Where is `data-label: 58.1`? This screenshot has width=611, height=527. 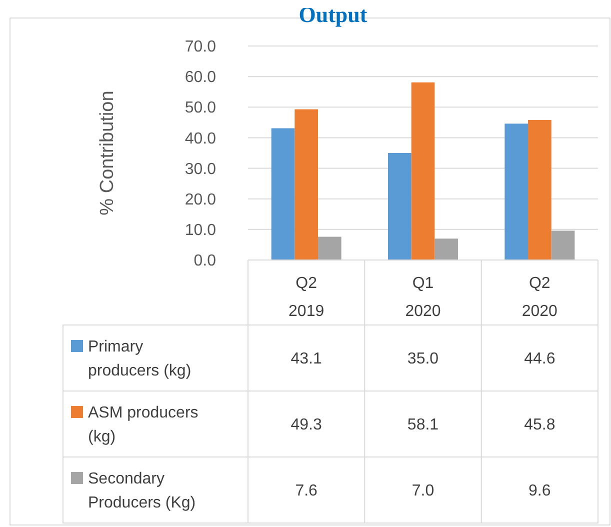
data-label: 58.1 is located at coordinates (423, 425).